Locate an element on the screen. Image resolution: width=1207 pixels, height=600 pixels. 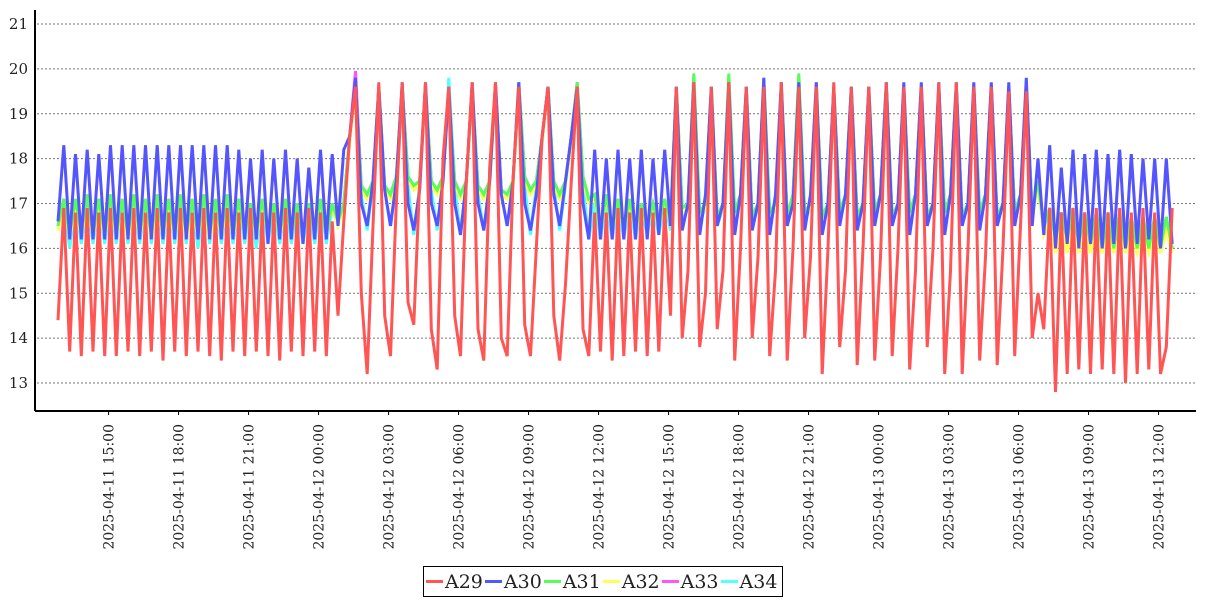
x-tick-label: 2025-04-12 18:00 is located at coordinates (740, 487).